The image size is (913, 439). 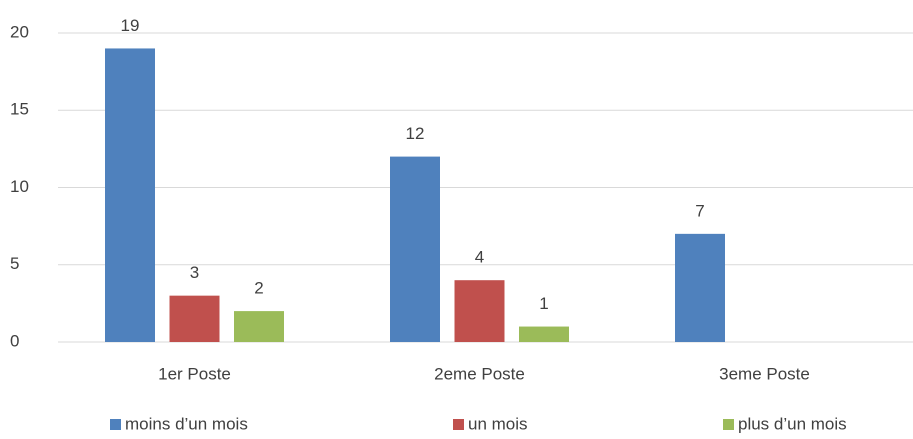 What do you see at coordinates (194, 272) in the screenshot?
I see `data-label: 3` at bounding box center [194, 272].